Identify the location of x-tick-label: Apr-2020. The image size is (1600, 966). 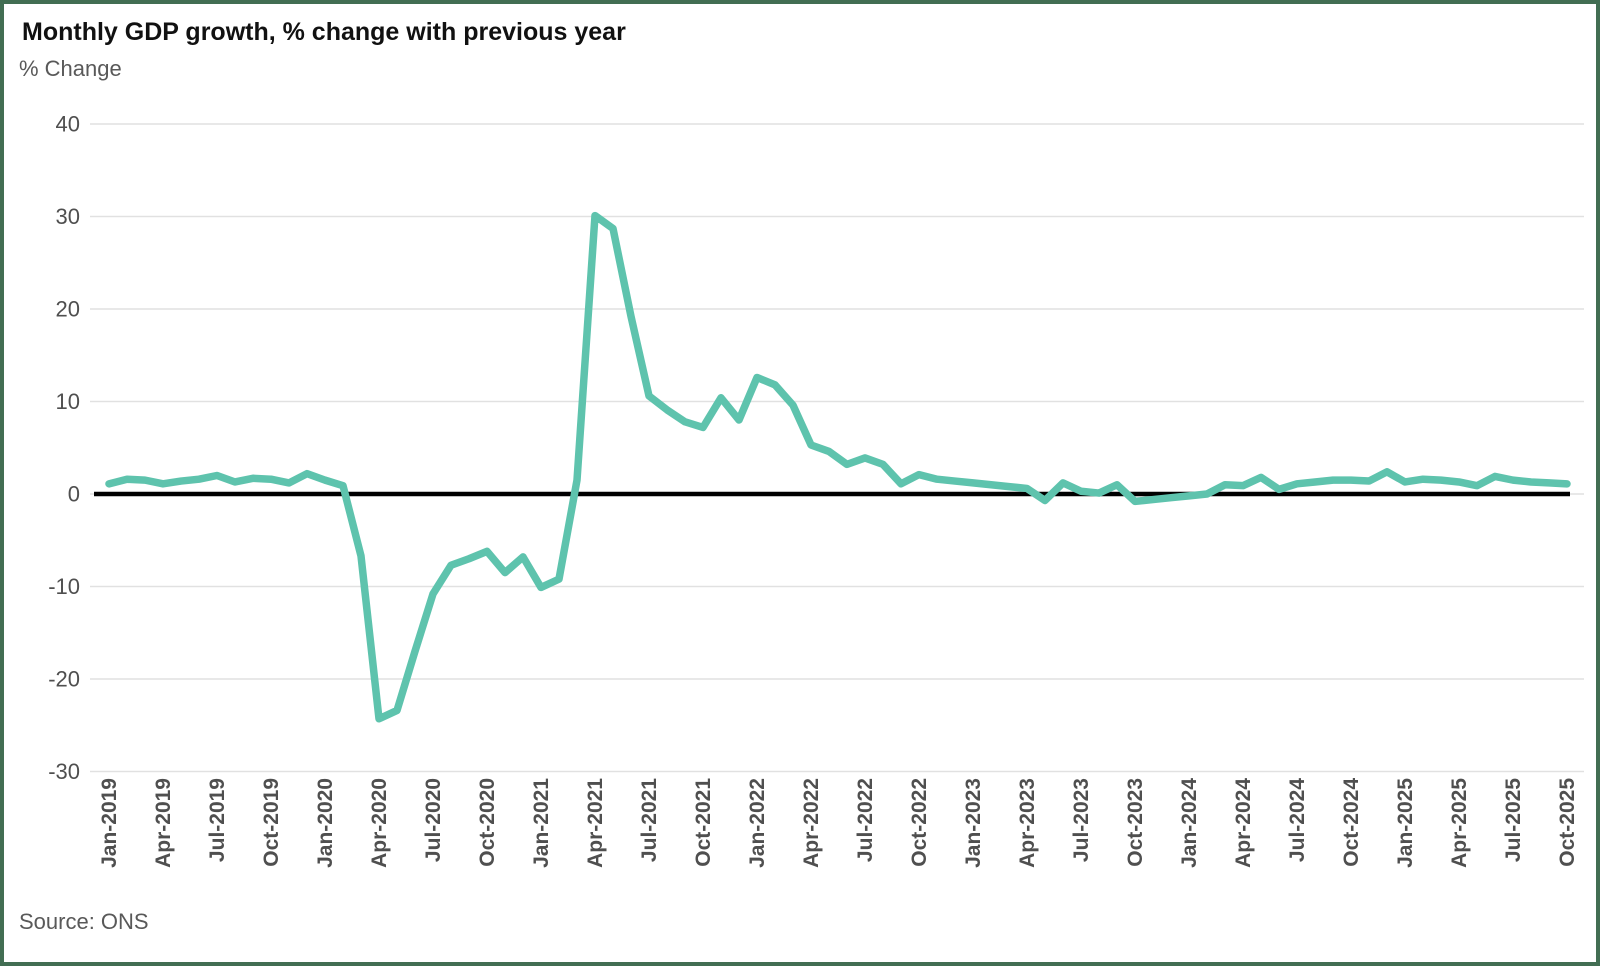
(379, 823).